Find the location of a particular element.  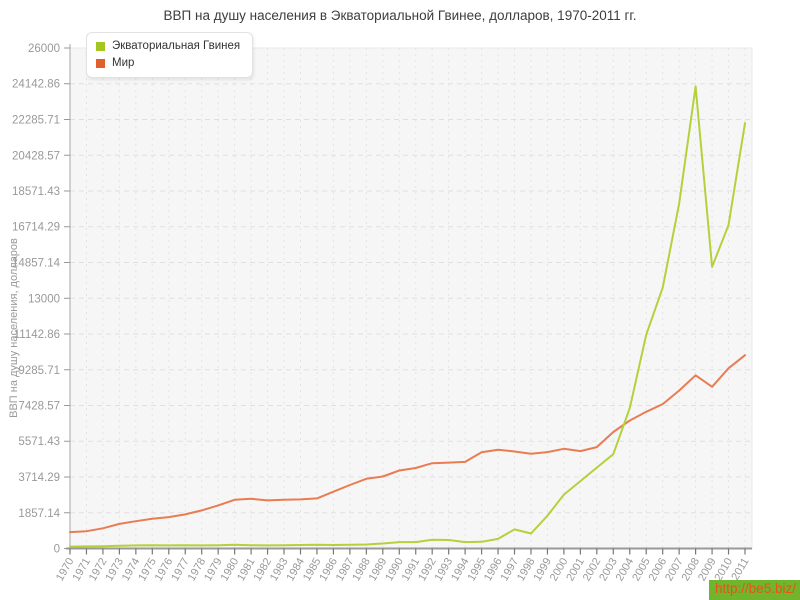

legend-swatch-green-icon is located at coordinates (100, 46).